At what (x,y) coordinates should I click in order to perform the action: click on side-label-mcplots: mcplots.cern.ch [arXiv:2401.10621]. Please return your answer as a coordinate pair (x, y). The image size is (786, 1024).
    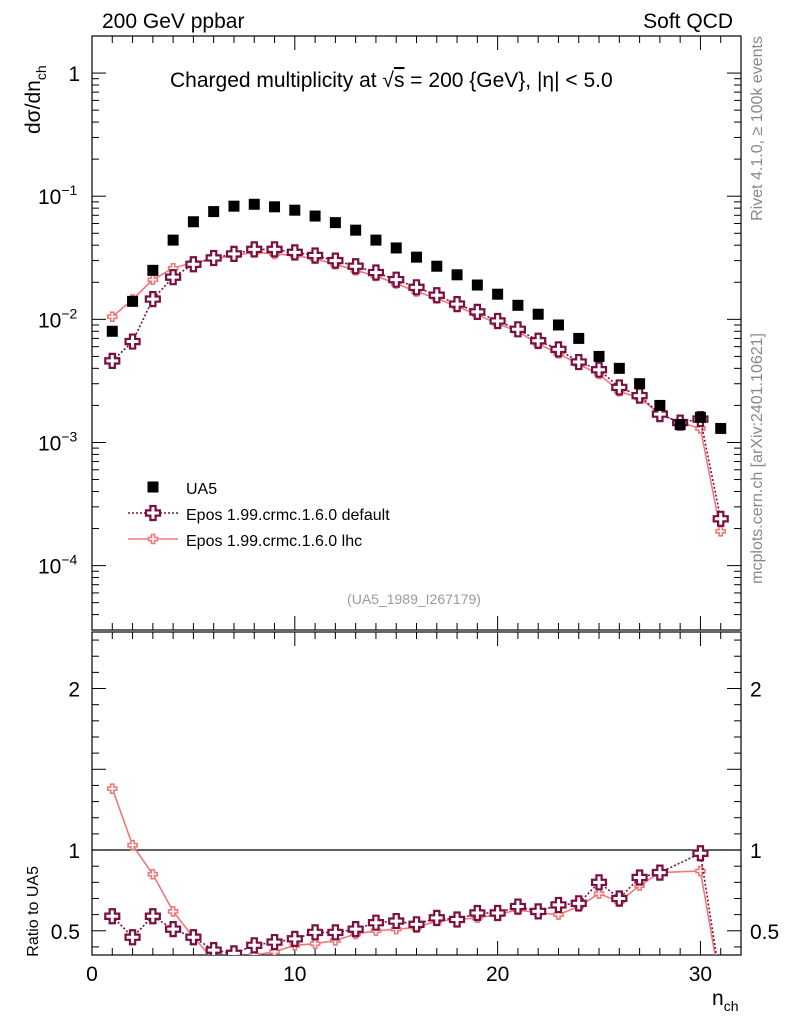
    Looking at the image, I should click on (757, 458).